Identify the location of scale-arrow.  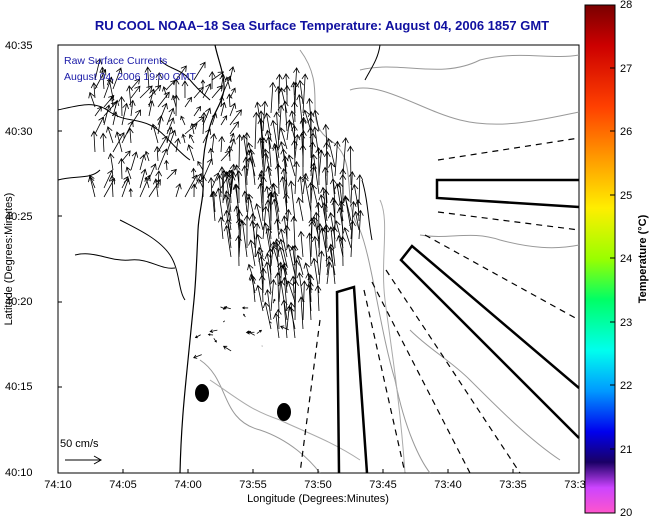
(84, 460).